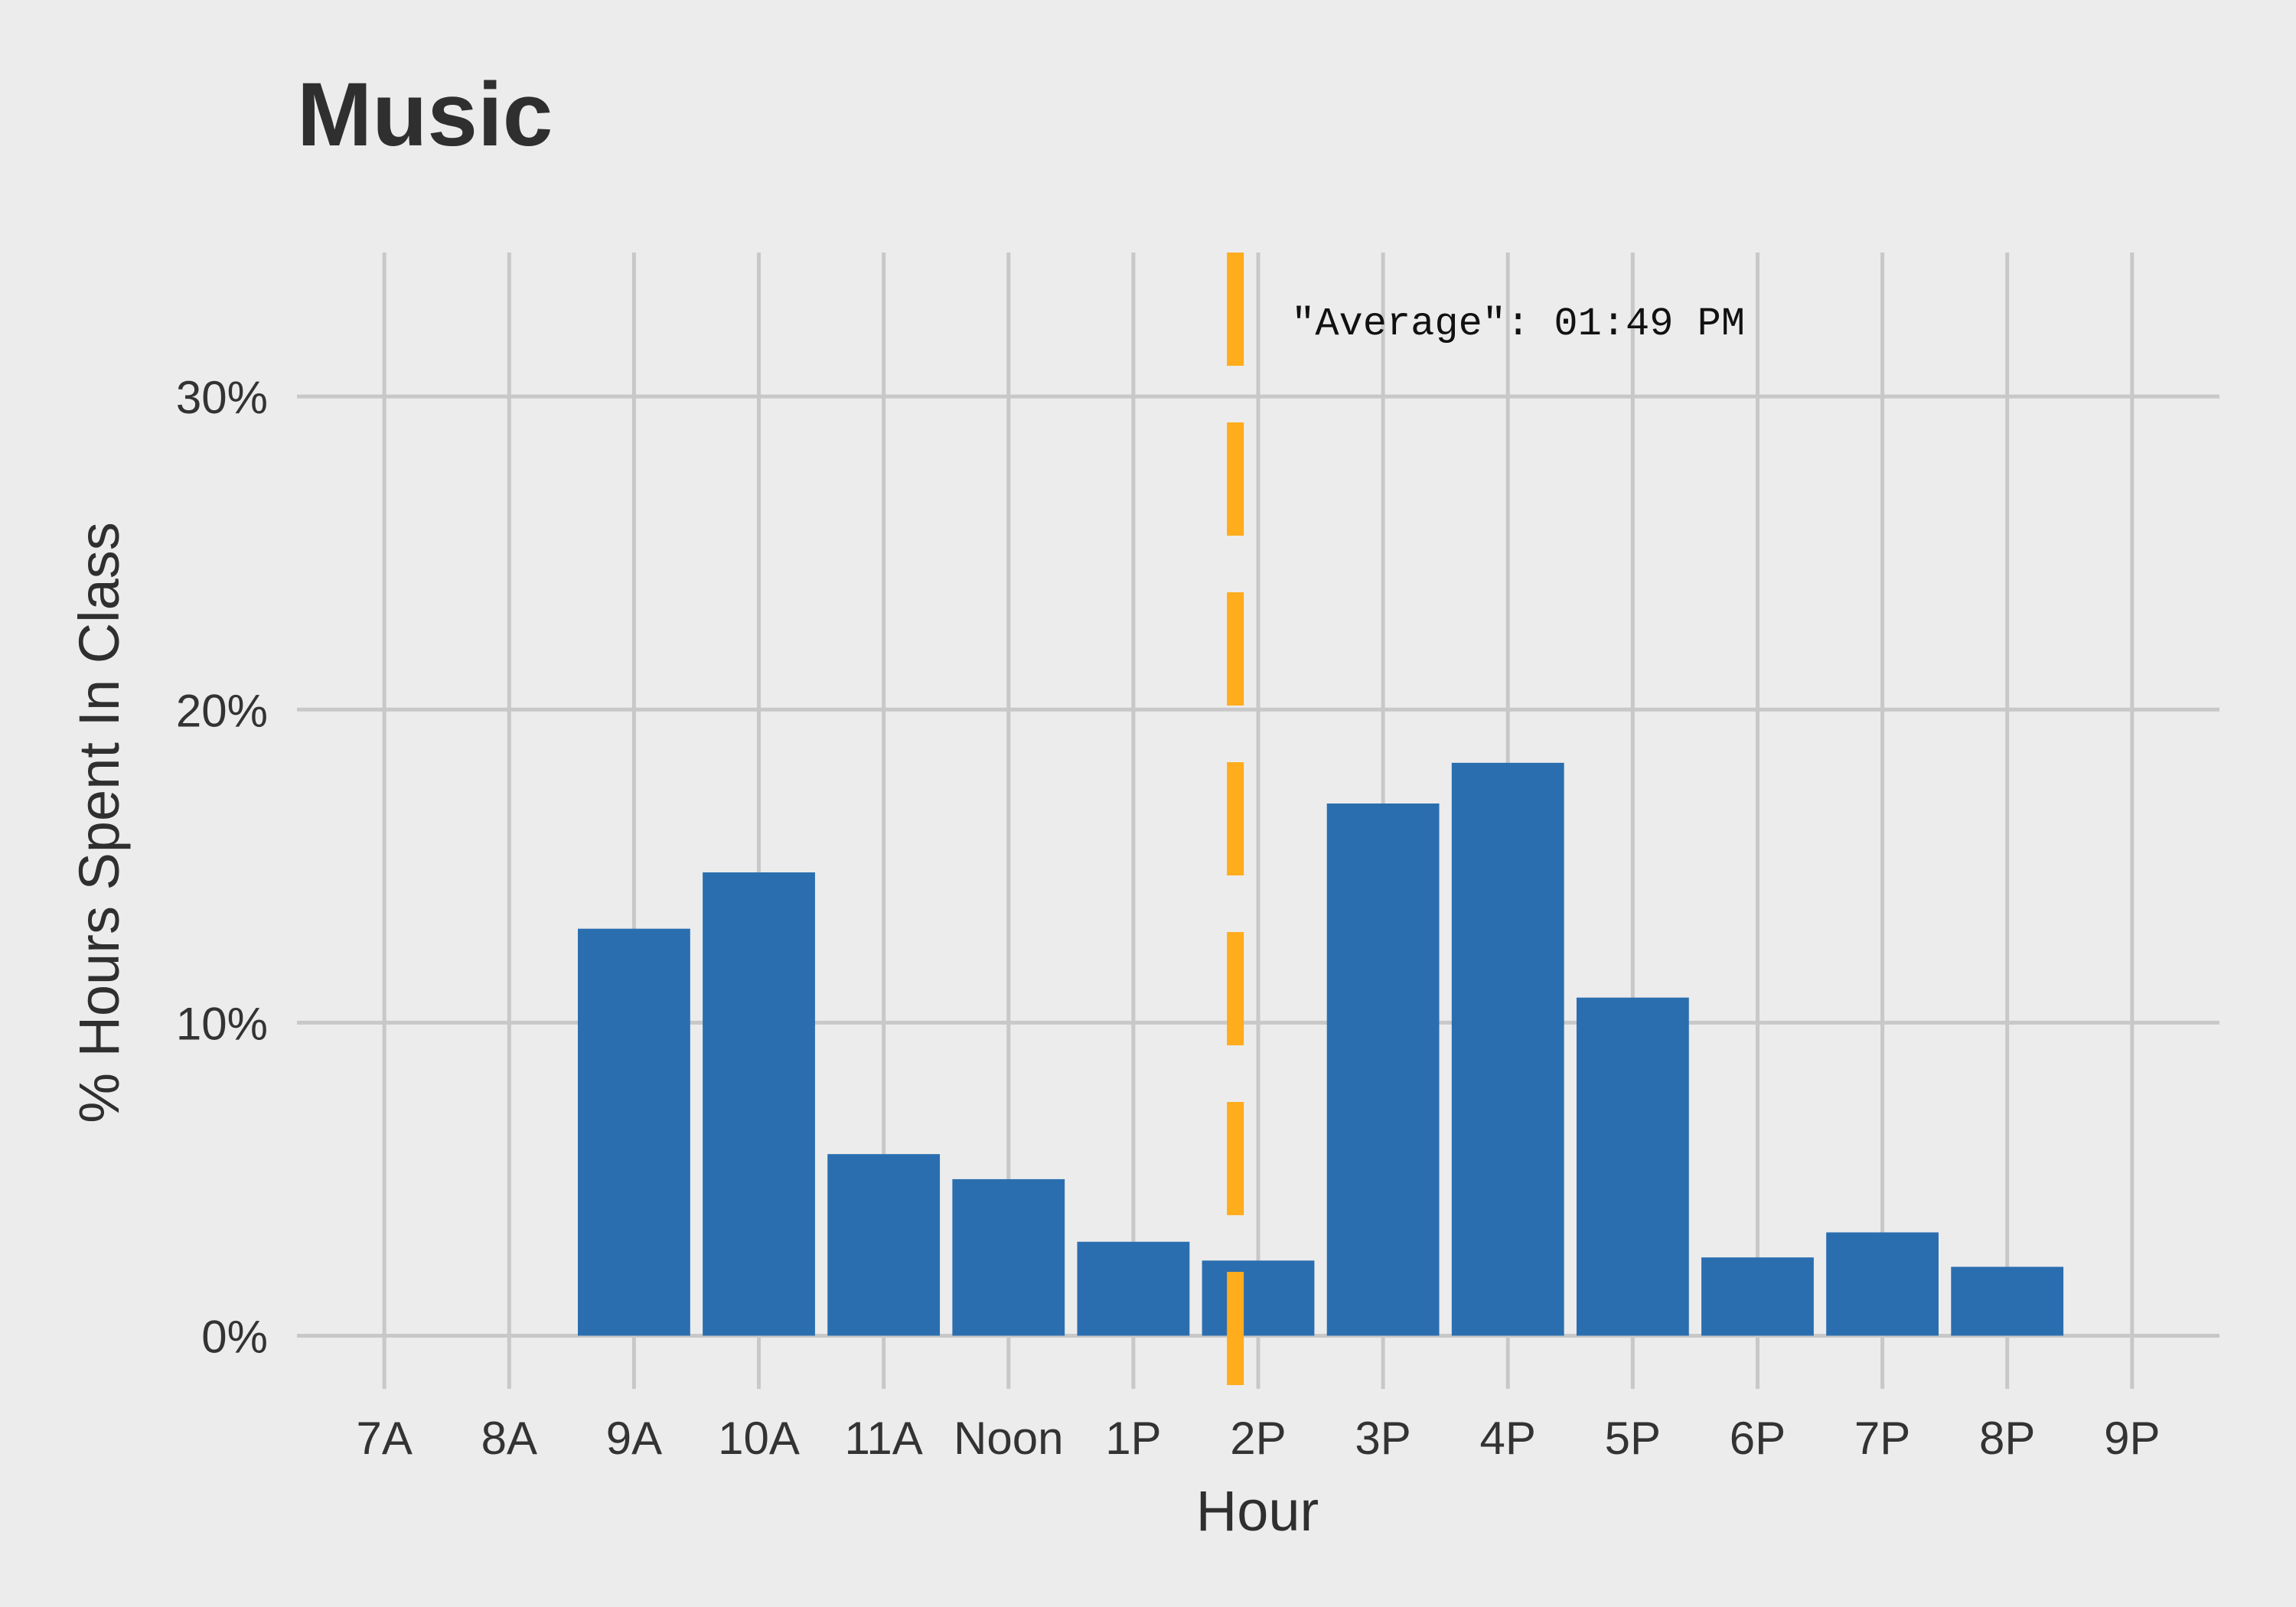  Describe the element at coordinates (883, 1438) in the screenshot. I see `x-tick-label: 11A` at that location.